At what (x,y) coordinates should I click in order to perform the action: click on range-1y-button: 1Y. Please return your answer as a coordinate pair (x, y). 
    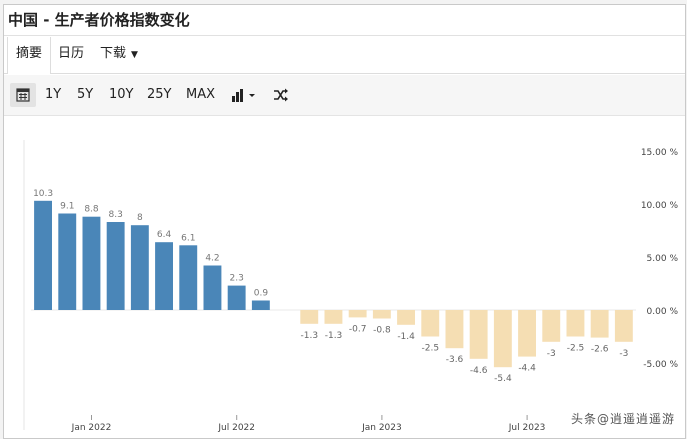
    Looking at the image, I should click on (53, 94).